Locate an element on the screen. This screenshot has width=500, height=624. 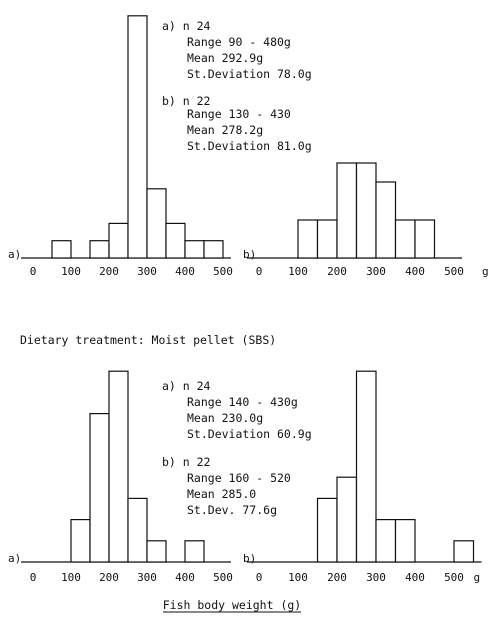
top-b-n: b) n 22 is located at coordinates (186, 101).